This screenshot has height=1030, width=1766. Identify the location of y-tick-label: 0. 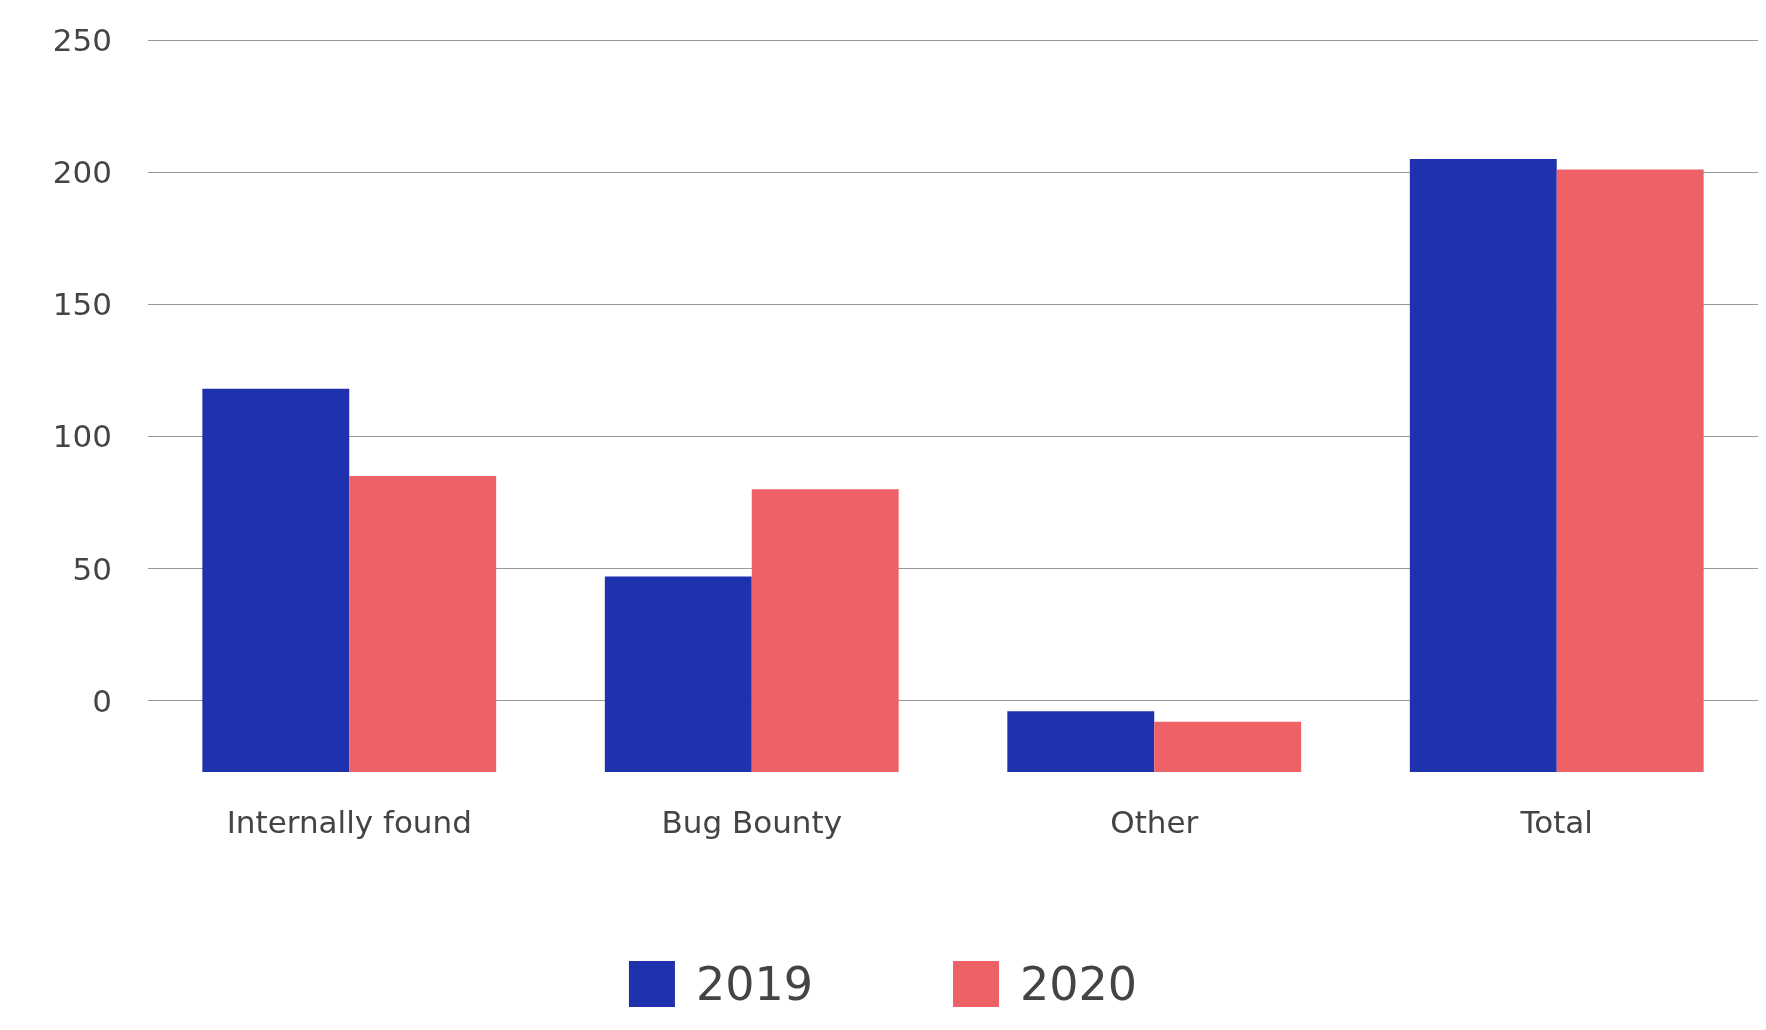
(102, 700).